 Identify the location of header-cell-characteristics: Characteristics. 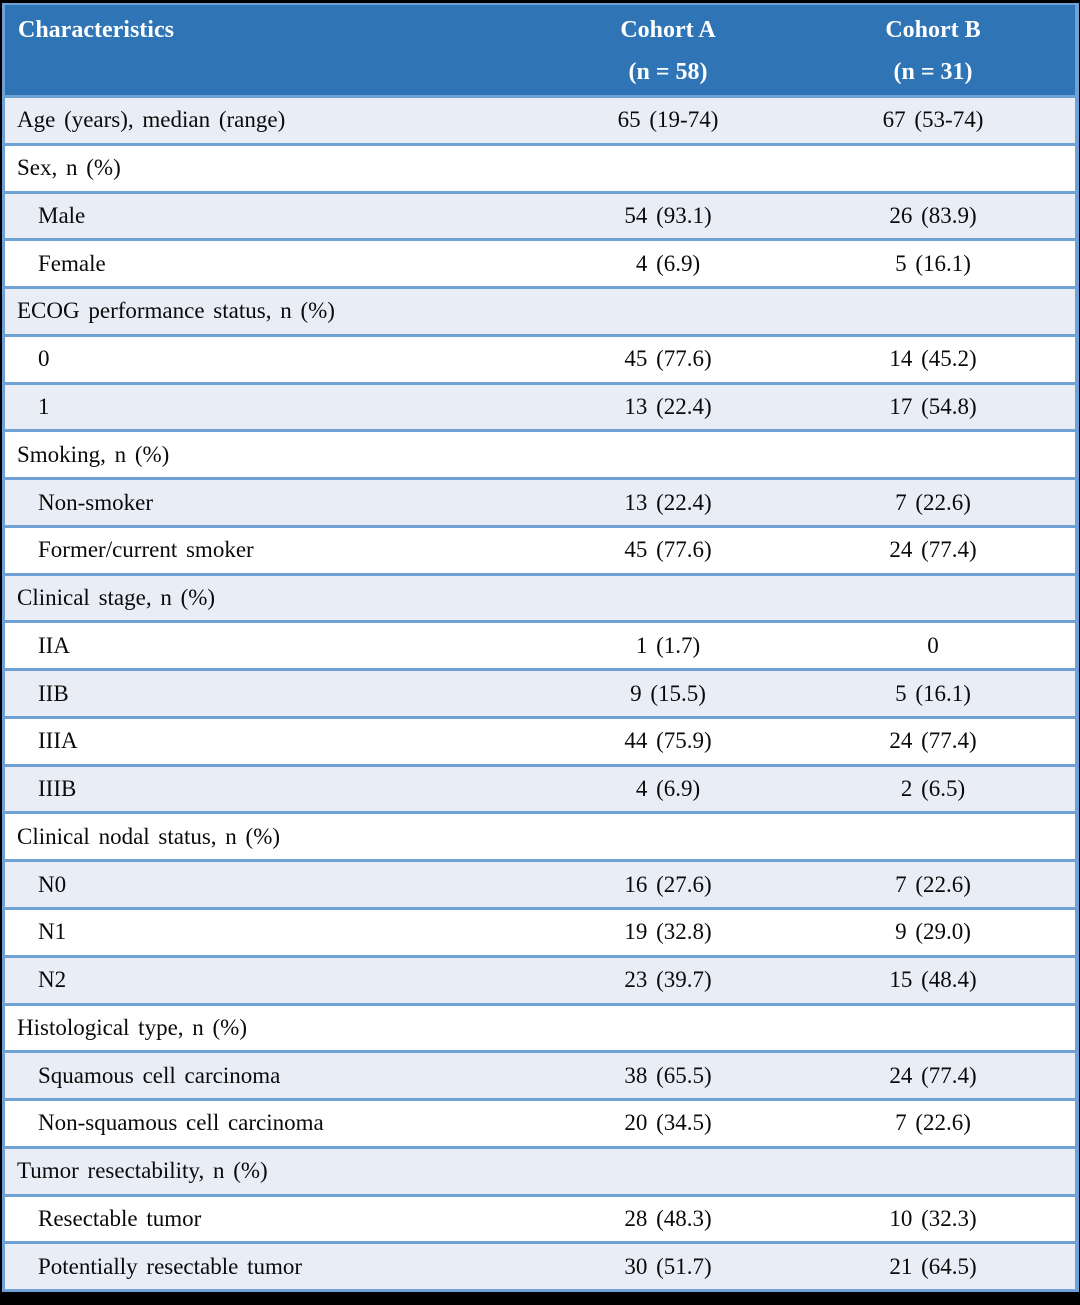
(275, 50).